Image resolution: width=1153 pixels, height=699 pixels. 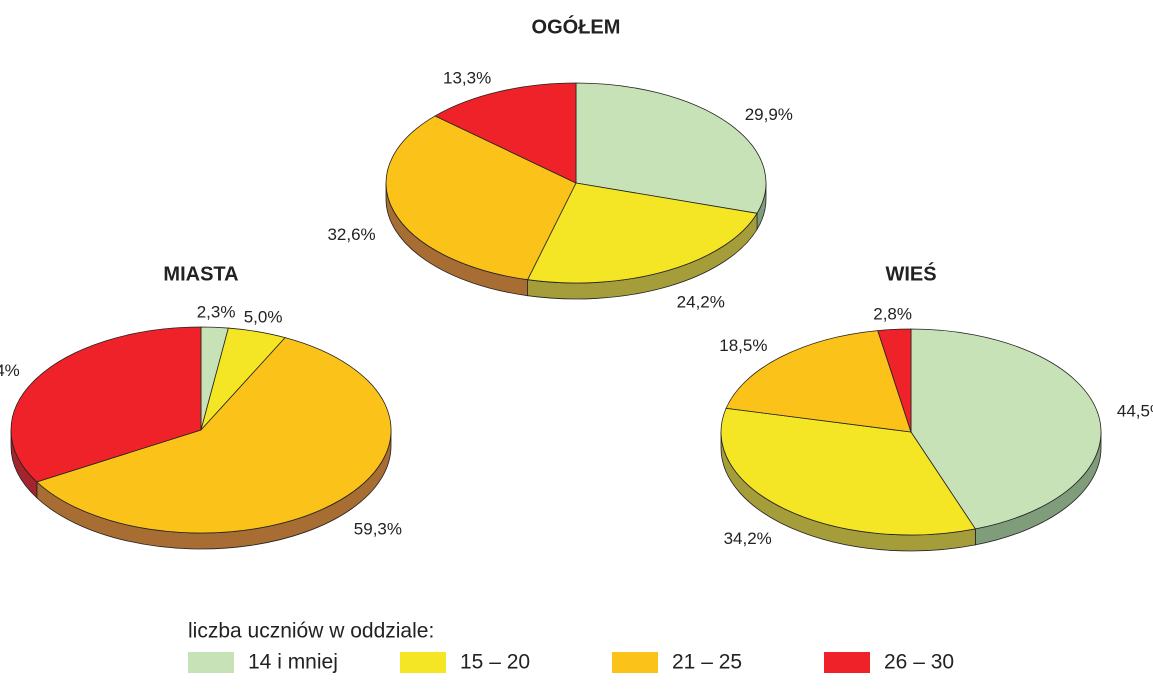 What do you see at coordinates (467, 77) in the screenshot?
I see `value-label: 13,3%` at bounding box center [467, 77].